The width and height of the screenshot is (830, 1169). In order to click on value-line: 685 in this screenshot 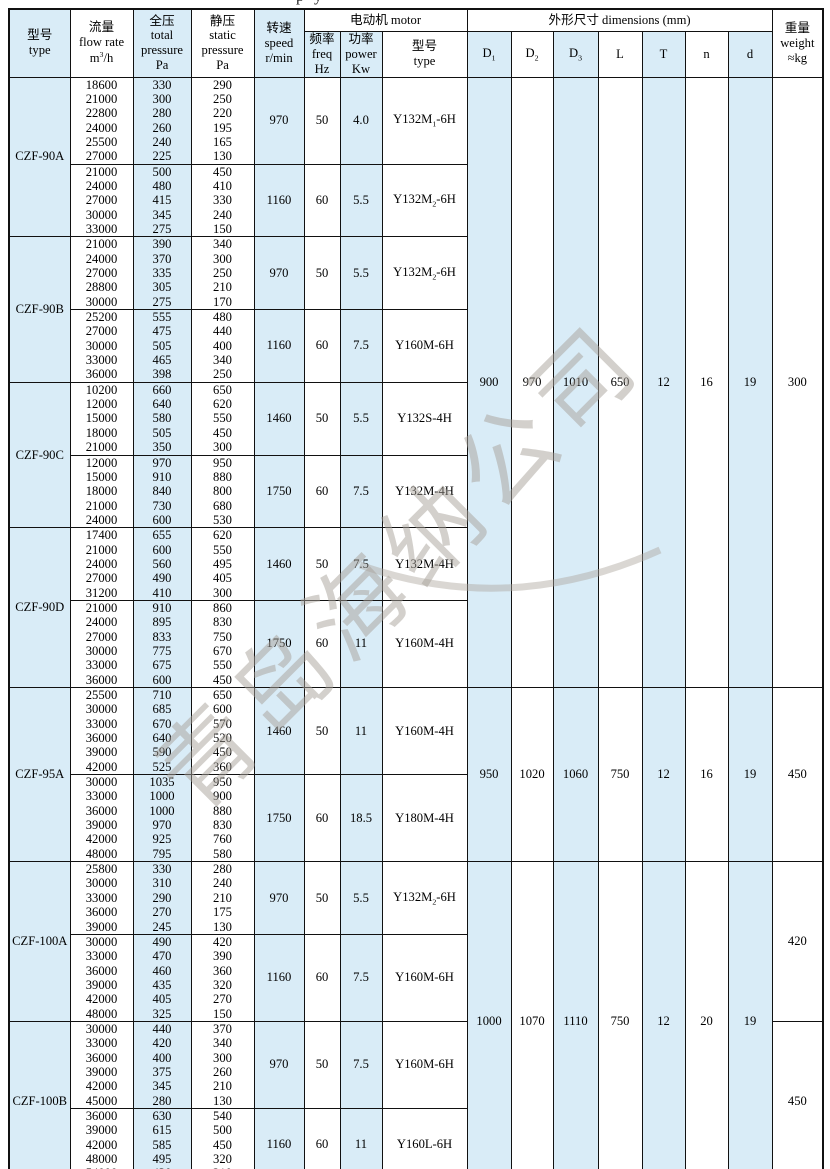, I will do `click(162, 709)`.